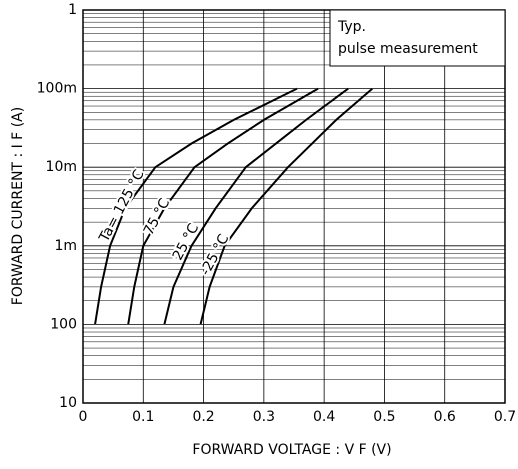  Describe the element at coordinates (18, 206) in the screenshot. I see `y-axis-label: FORWARD CURRENT : I F (A)` at that location.